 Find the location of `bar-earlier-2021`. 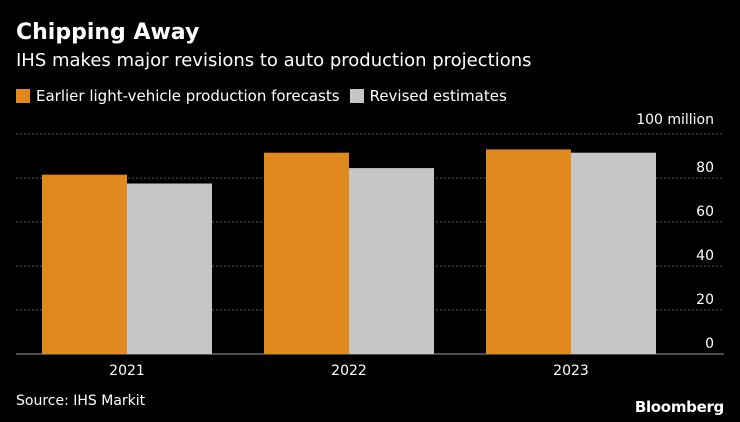

bar-earlier-2021 is located at coordinates (84, 264).